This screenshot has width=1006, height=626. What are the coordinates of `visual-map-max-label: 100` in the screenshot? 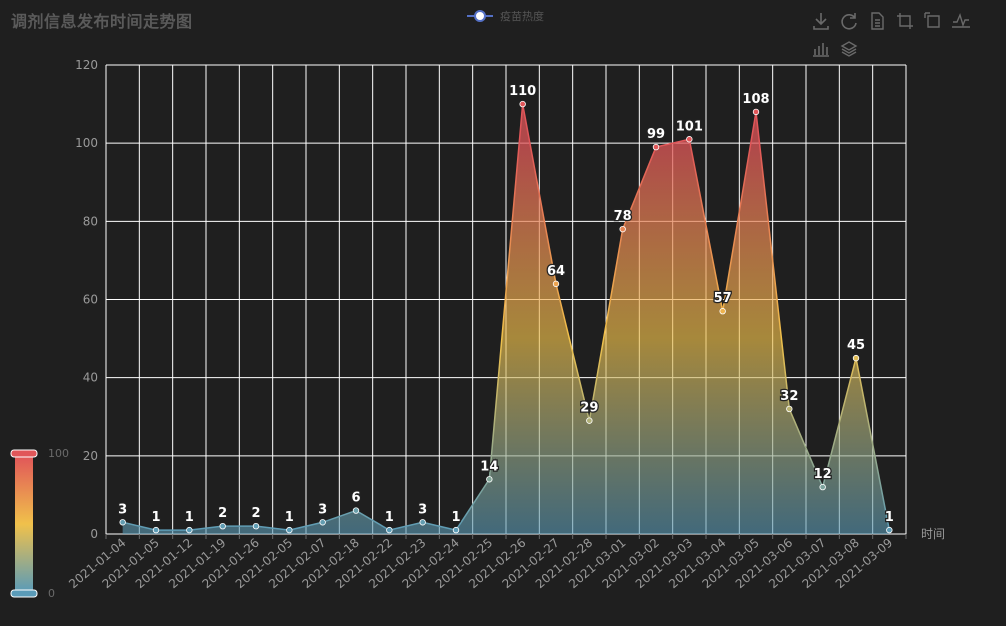 It's located at (58, 453).